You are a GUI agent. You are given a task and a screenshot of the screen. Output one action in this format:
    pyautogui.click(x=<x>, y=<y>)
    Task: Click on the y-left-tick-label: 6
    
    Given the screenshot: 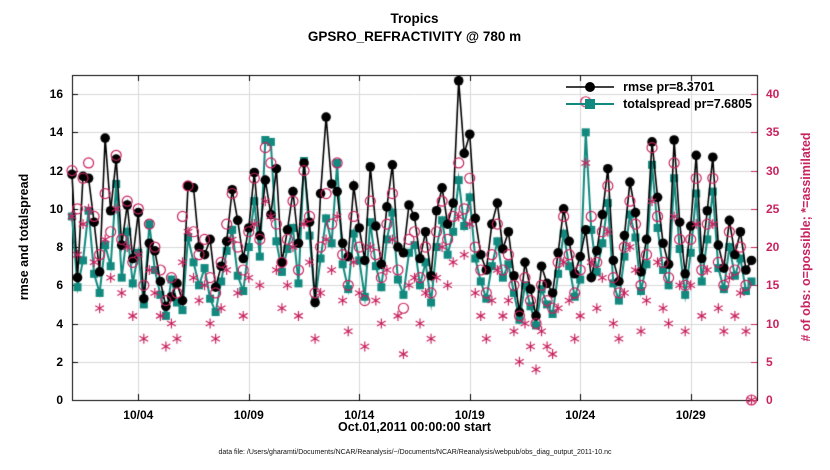 What is the action you would take?
    pyautogui.click(x=59, y=285)
    